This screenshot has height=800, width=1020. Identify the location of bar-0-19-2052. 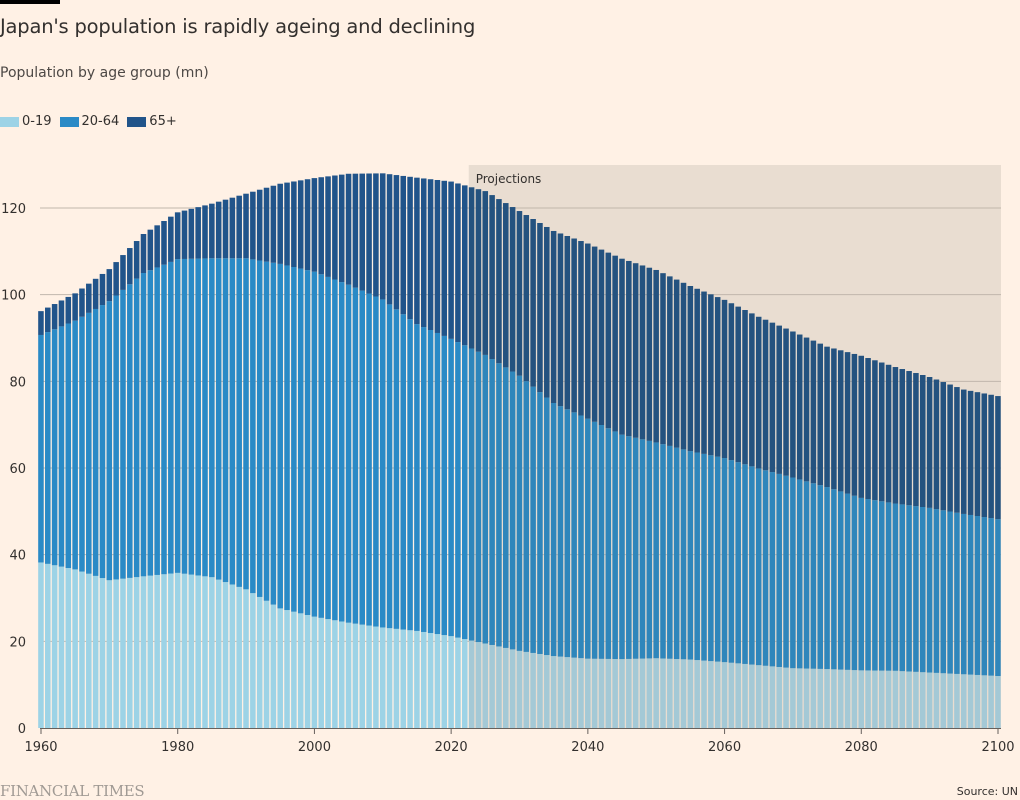
(670, 693).